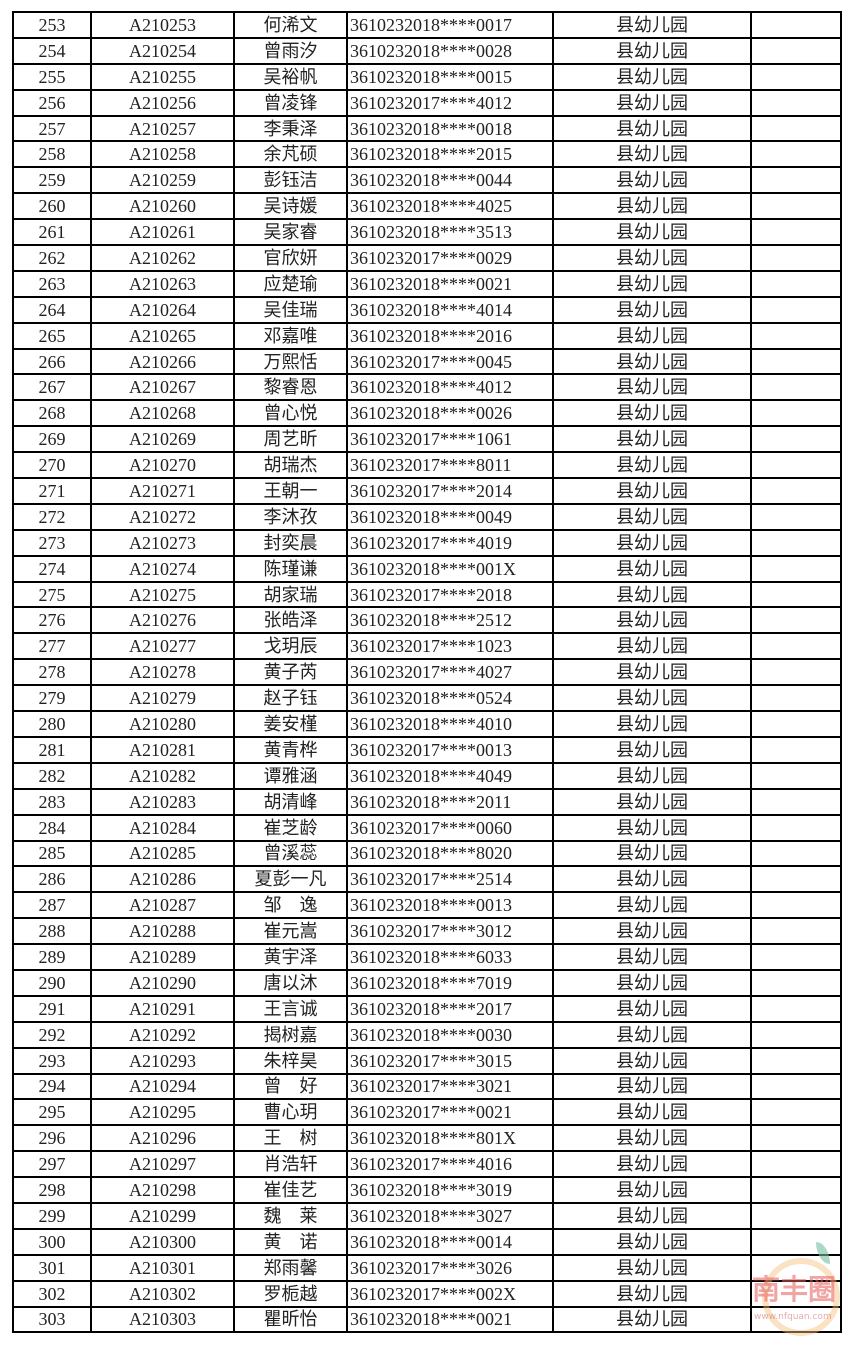 Image resolution: width=855 pixels, height=1346 pixels. I want to click on id-number-cell: 3610232018****2017, so click(450, 1008).